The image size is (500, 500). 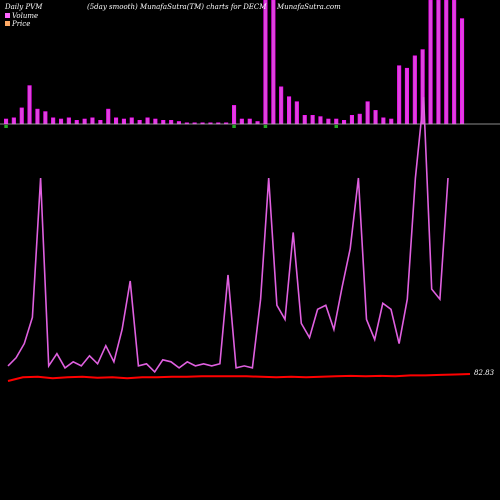 What do you see at coordinates (7, 15) in the screenshot?
I see `legend-volume-swatch` at bounding box center [7, 15].